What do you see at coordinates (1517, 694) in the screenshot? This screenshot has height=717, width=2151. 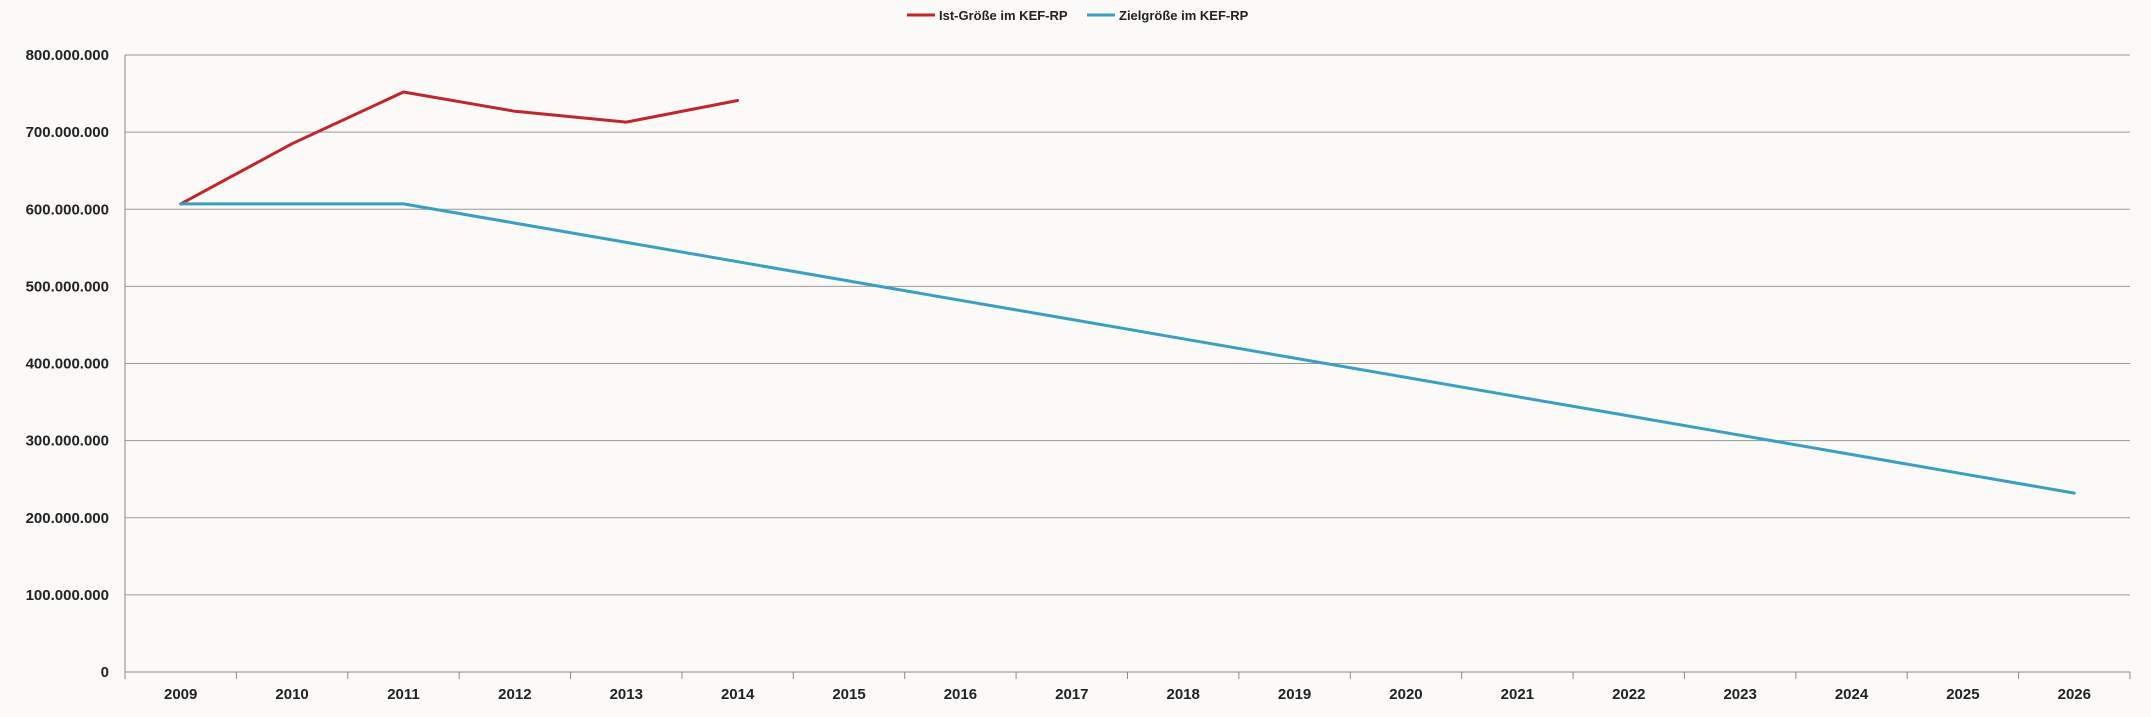 I see `x-tick-label: 2021` at bounding box center [1517, 694].